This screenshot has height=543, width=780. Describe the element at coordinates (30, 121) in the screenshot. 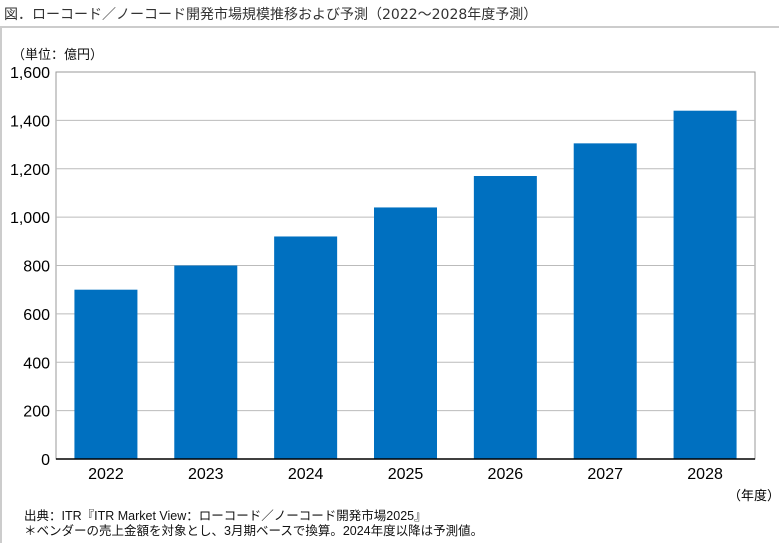

I see `y-tick-label: 1,400` at that location.